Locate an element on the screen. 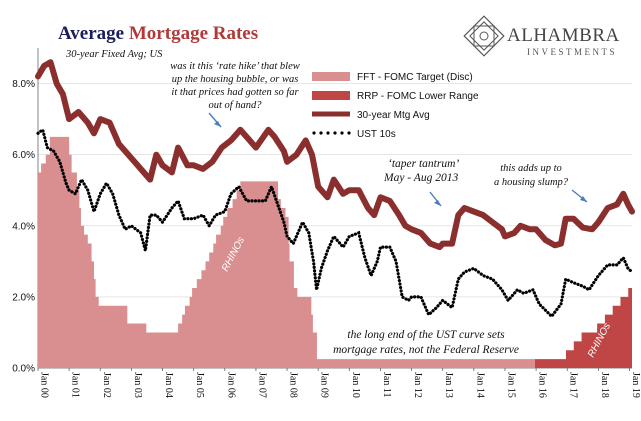 The width and height of the screenshot is (641, 421). legend-item-fft: FFT - FOMC Target (Disc) is located at coordinates (392, 77).